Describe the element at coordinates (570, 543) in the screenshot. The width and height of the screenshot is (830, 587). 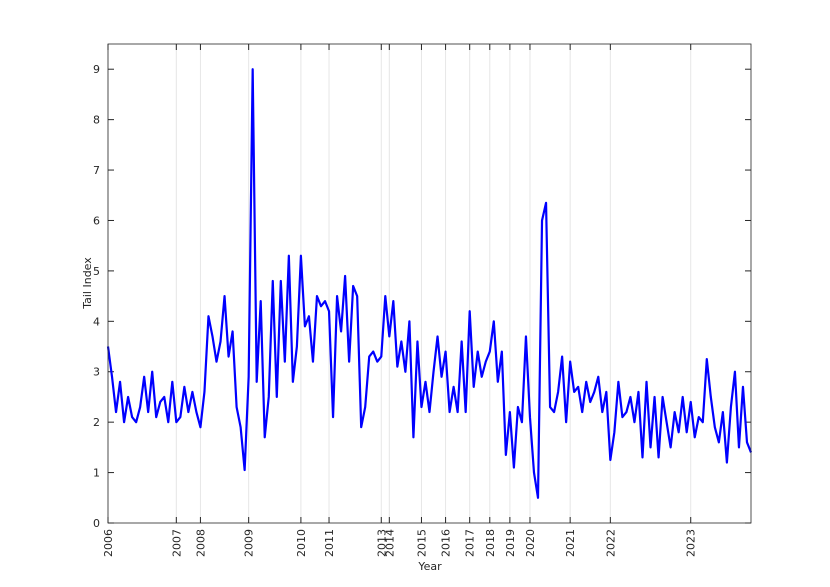
I see `x-tick-label: 2021` at that location.